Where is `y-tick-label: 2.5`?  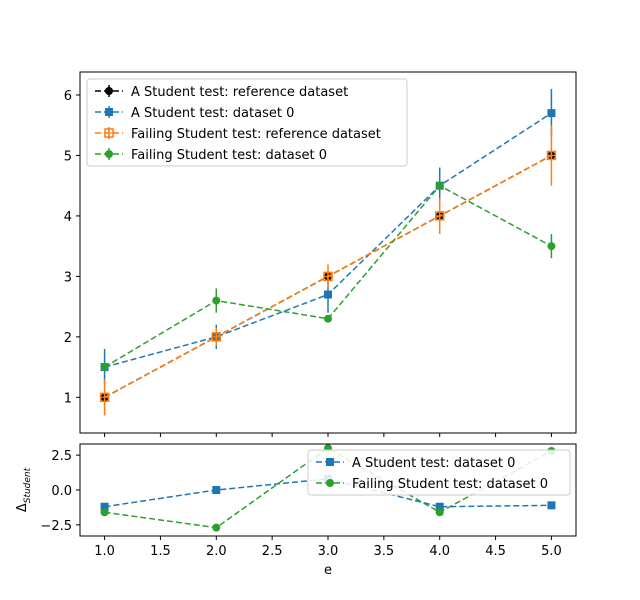
y-tick-label: 2.5 is located at coordinates (61, 456).